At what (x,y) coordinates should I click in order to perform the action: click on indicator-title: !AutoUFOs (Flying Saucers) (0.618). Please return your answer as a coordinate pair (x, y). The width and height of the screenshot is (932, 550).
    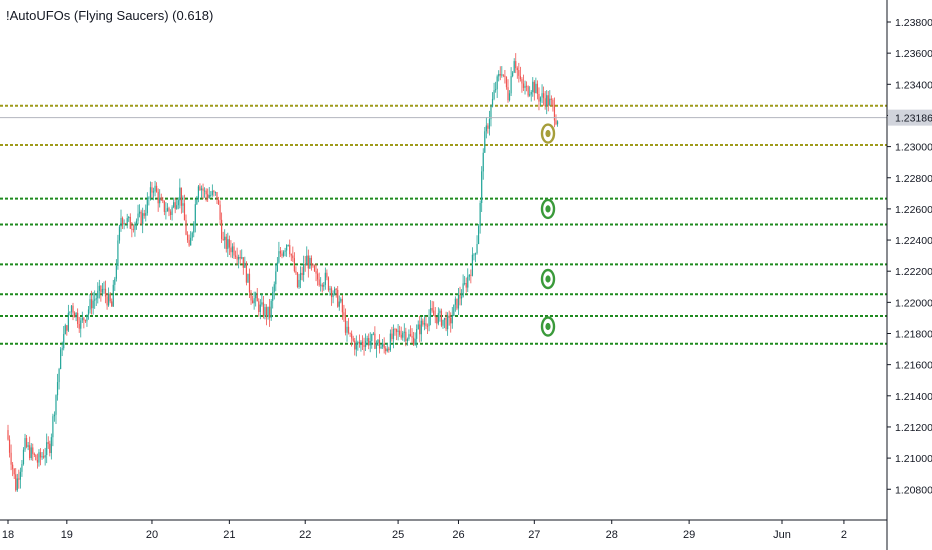
    Looking at the image, I should click on (110, 15).